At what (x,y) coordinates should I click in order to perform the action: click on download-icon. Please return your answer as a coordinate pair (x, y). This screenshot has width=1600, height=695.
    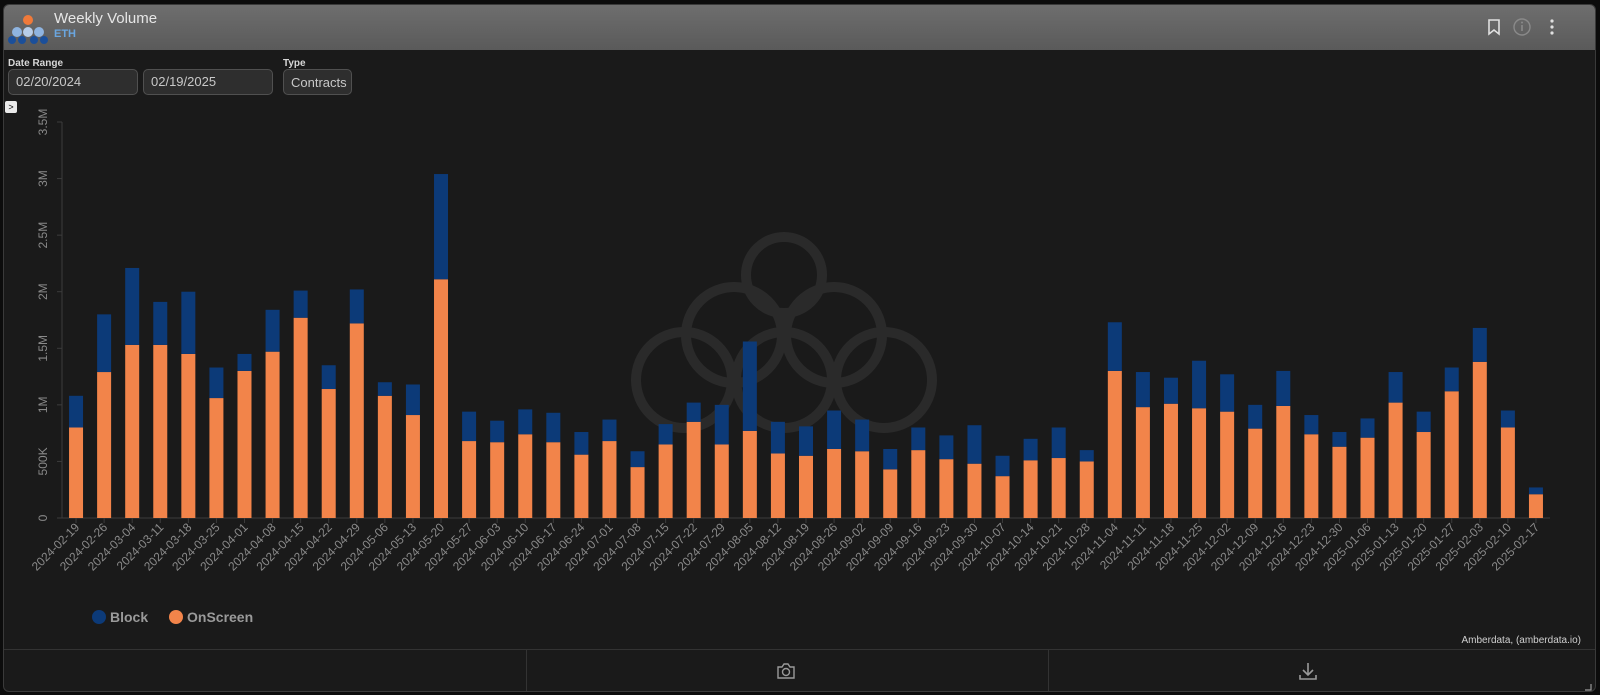
    Looking at the image, I should click on (1308, 671).